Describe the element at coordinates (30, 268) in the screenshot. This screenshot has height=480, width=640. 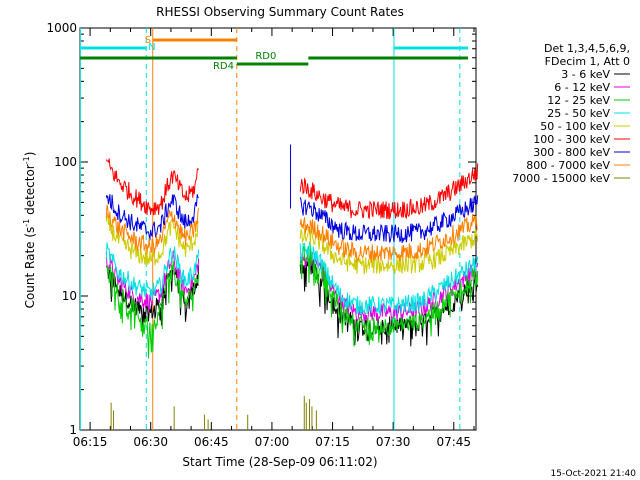
I see `y-label-main: Count Rate (s` at that location.